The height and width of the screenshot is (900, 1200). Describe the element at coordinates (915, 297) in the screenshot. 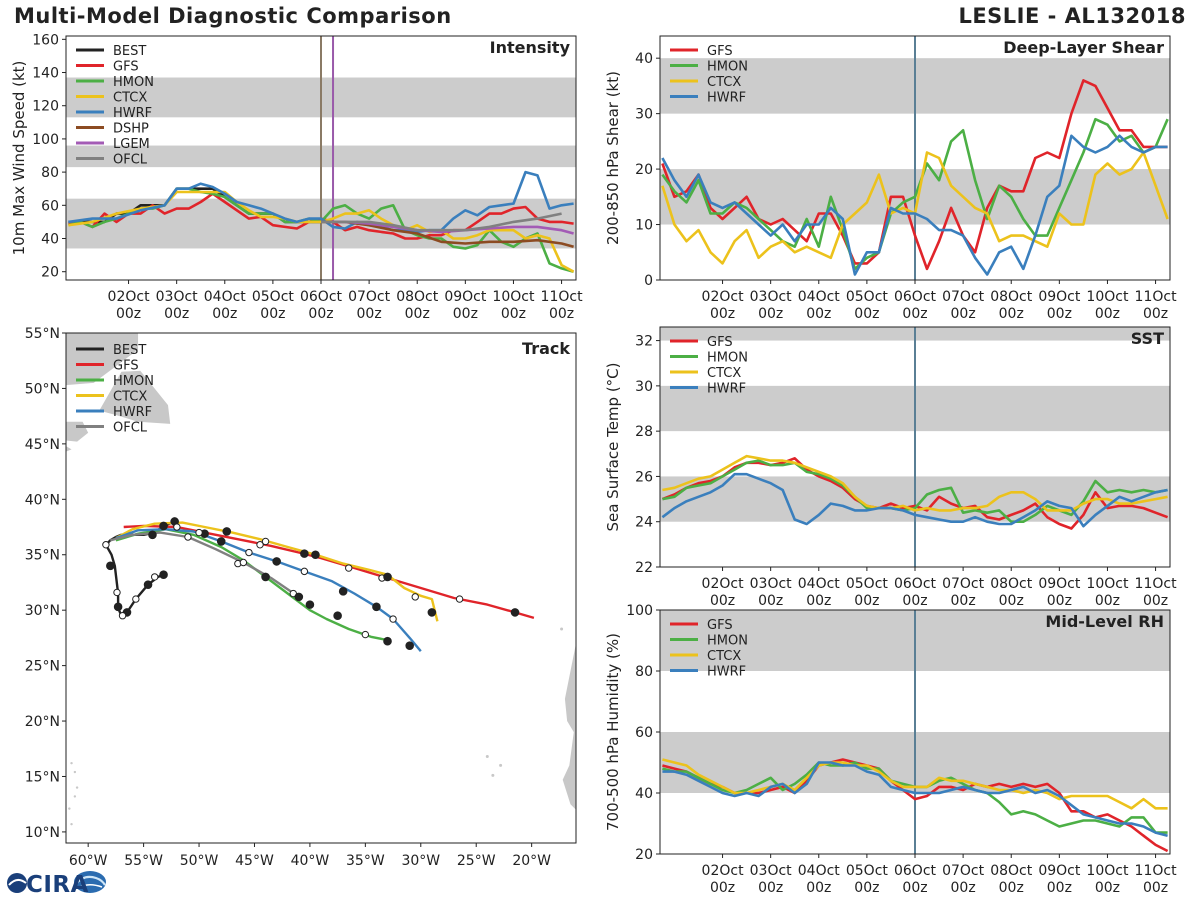

I see `shear-xtick-label: 06Oct` at that location.